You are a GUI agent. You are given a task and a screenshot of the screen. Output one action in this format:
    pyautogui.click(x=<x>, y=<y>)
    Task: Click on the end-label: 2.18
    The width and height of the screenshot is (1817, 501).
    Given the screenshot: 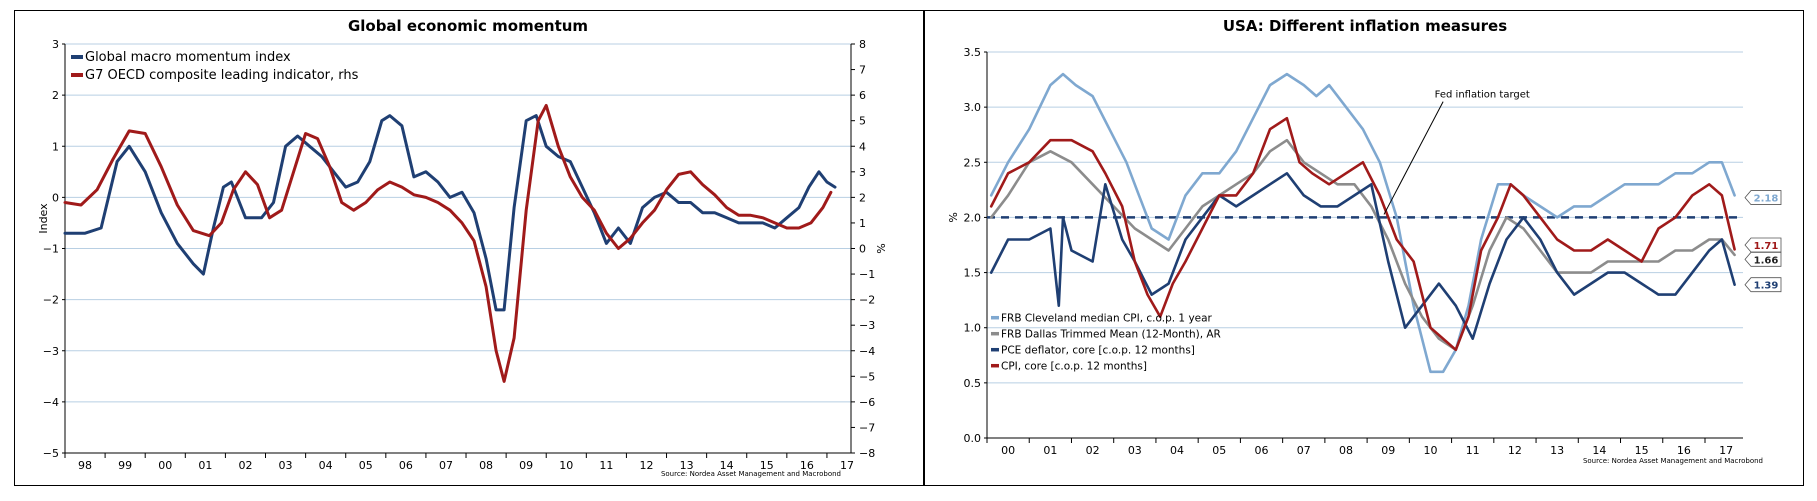 What is the action you would take?
    pyautogui.click(x=1766, y=199)
    